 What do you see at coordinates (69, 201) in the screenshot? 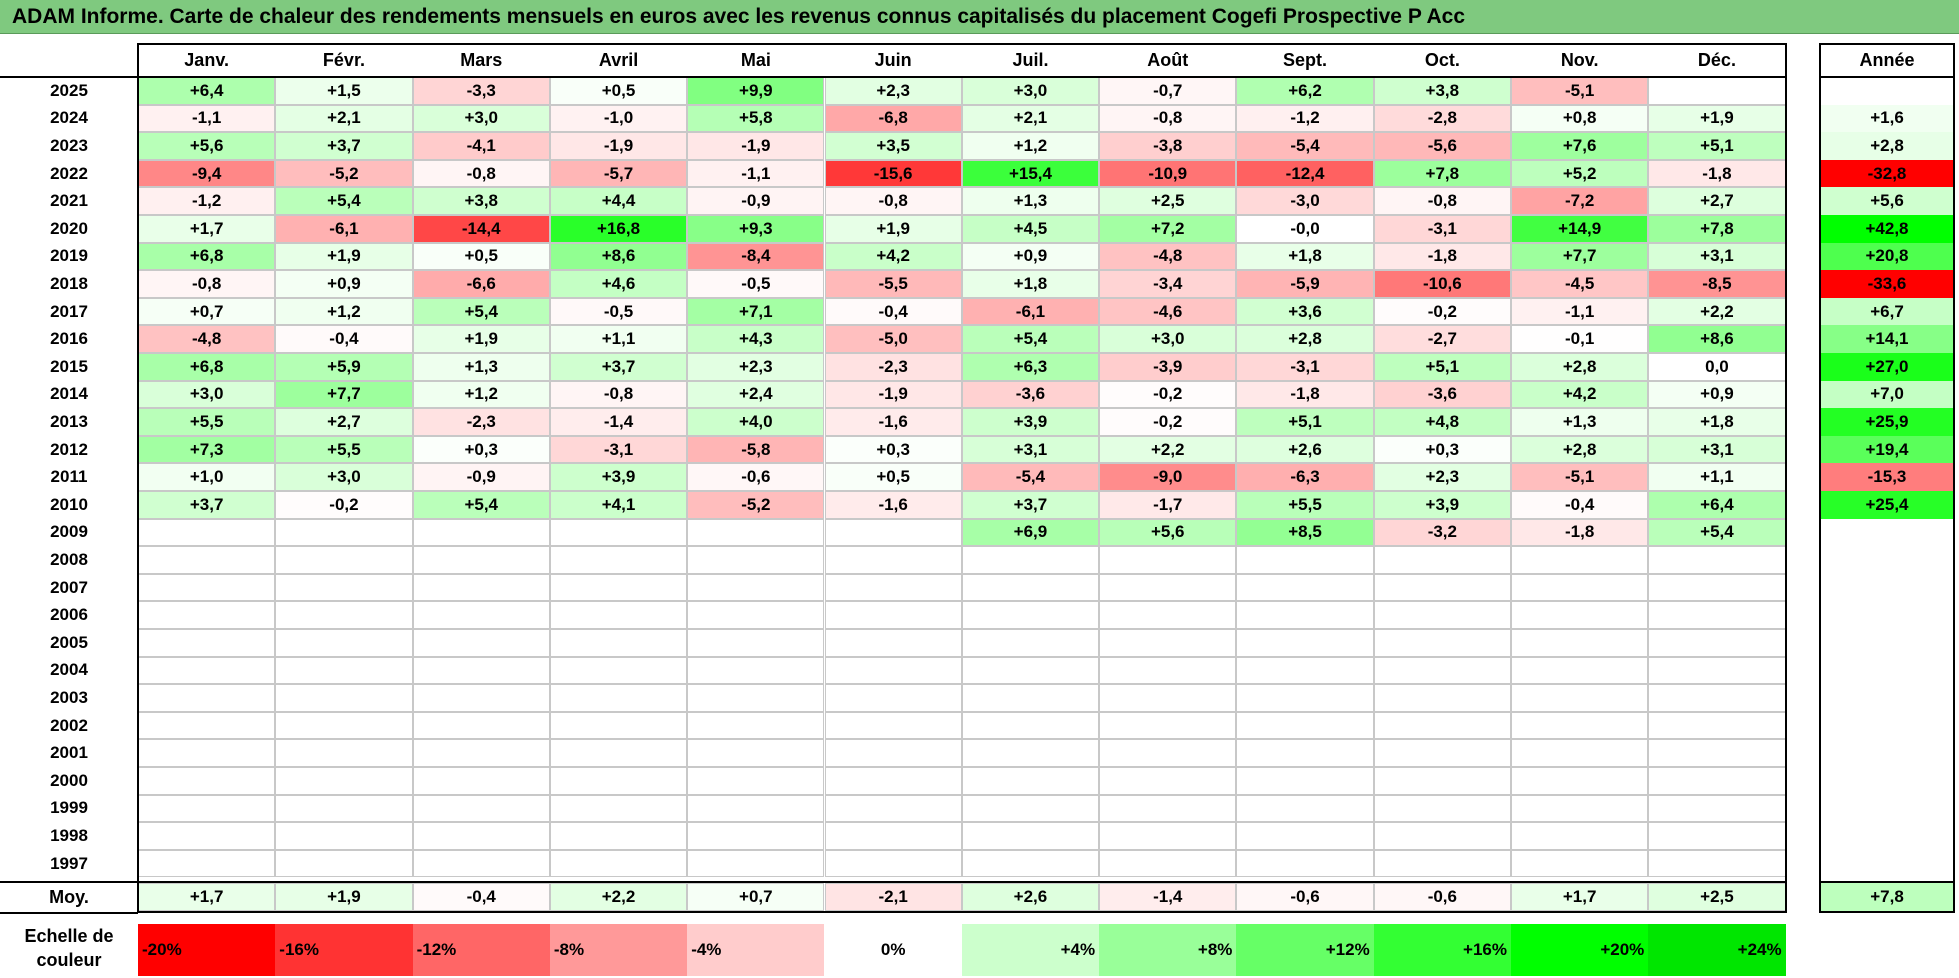
I see `year-label: 2021` at bounding box center [69, 201].